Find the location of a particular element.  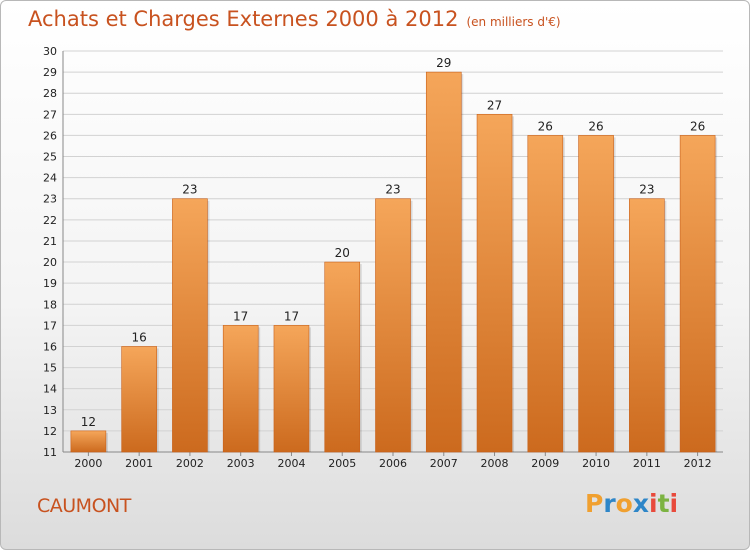

chart-title-text: Achats et Charges Externes 2000 à 2012 is located at coordinates (243, 19).